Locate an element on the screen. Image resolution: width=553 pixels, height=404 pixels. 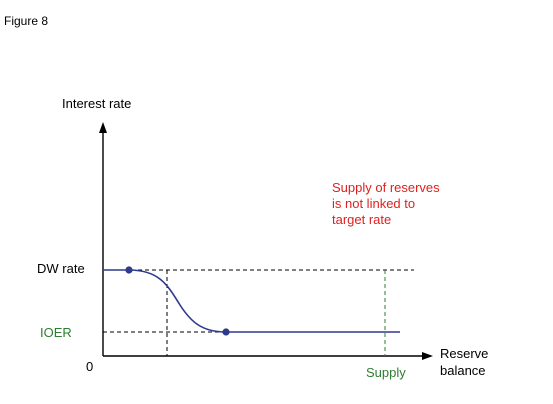
origin-label: 0 is located at coordinates (89, 366).